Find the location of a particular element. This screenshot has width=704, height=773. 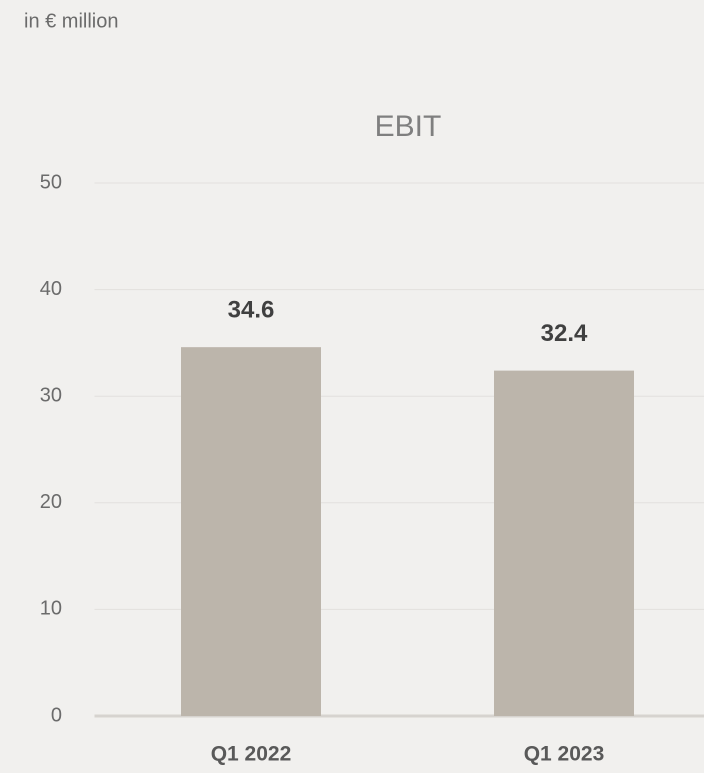

data-label: 32.4 is located at coordinates (564, 333).